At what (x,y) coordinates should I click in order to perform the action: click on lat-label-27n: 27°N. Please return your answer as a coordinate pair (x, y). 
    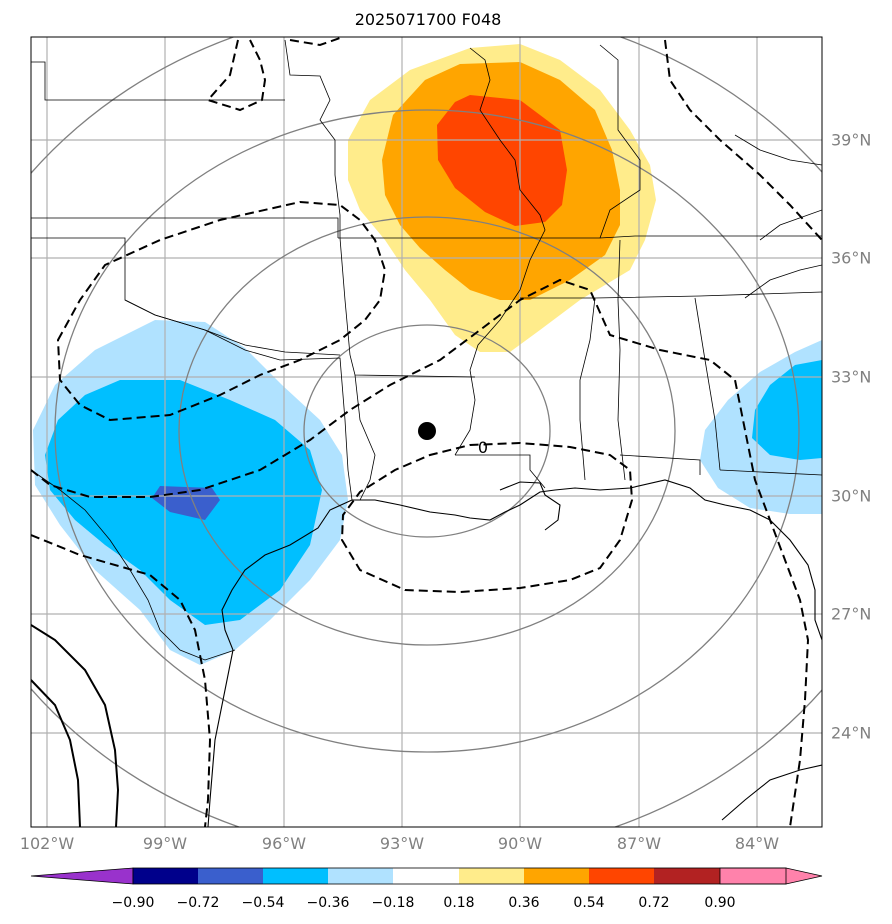
    Looking at the image, I should click on (851, 614).